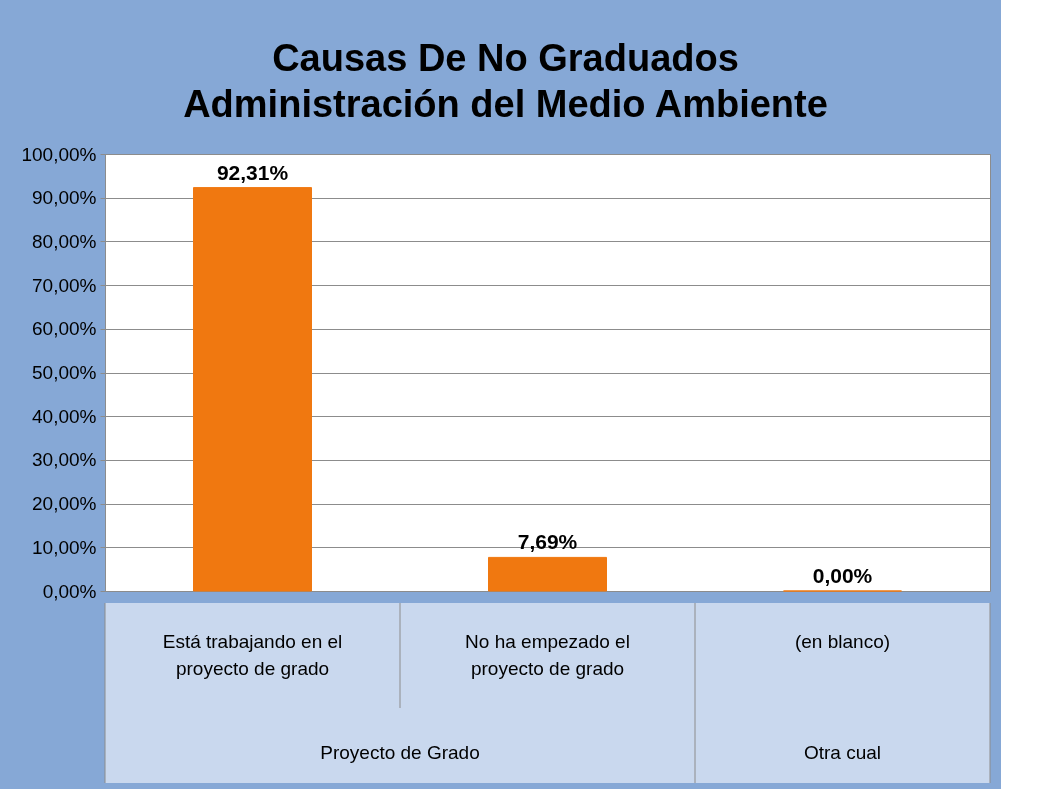 The image size is (1063, 806). What do you see at coordinates (842, 752) in the screenshot?
I see `text: Otra cual` at bounding box center [842, 752].